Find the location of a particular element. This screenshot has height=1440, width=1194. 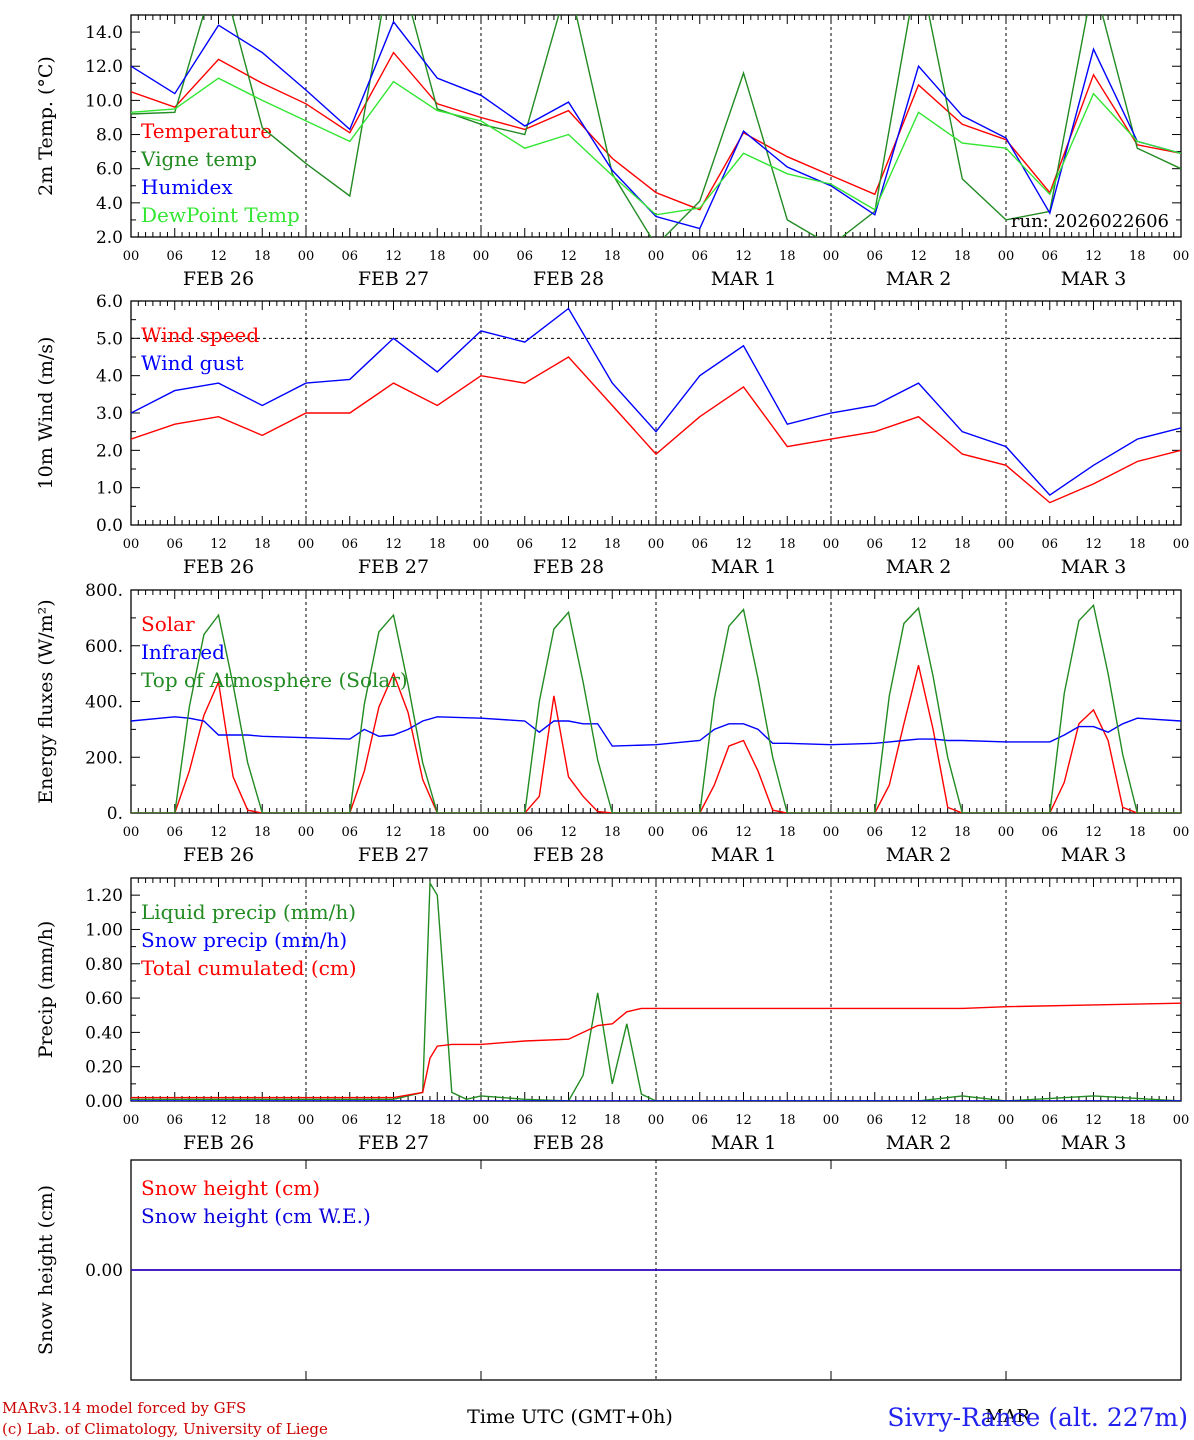

energy-ytick-label: 800. is located at coordinates (104, 591).